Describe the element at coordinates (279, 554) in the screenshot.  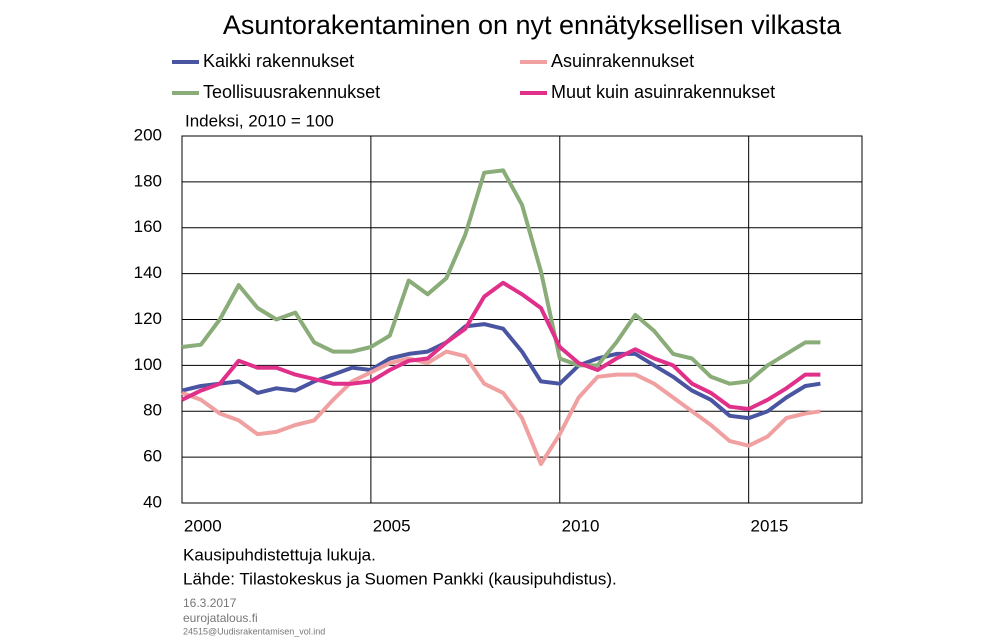
I see `note: Kausipuhdistettuja lukuja.` at that location.